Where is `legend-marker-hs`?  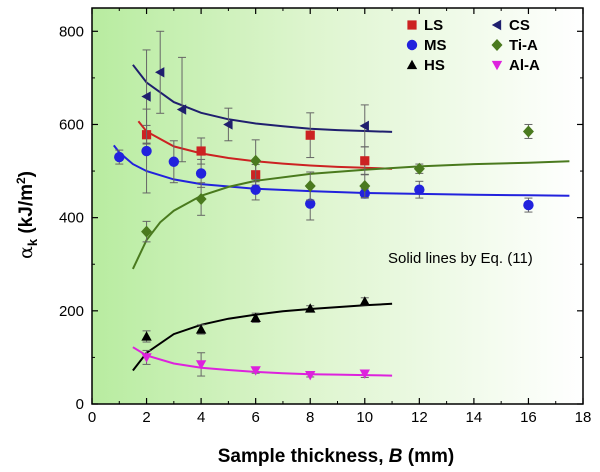
legend-marker-hs is located at coordinates (412, 64).